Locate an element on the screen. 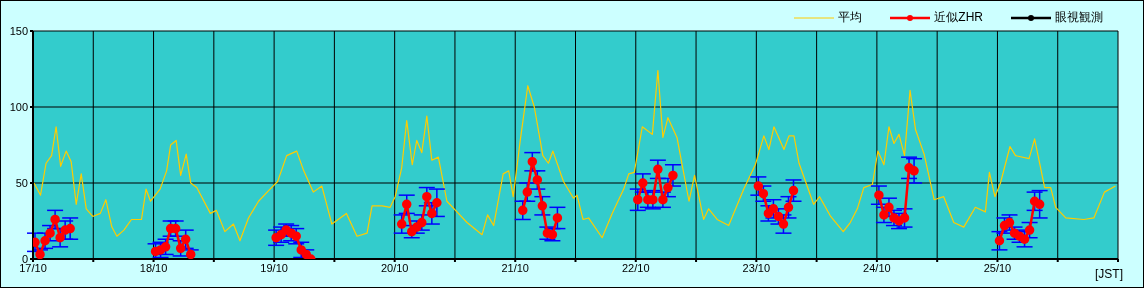 This screenshot has height=288, width=1144. y-tick-label: 150 is located at coordinates (18, 30).